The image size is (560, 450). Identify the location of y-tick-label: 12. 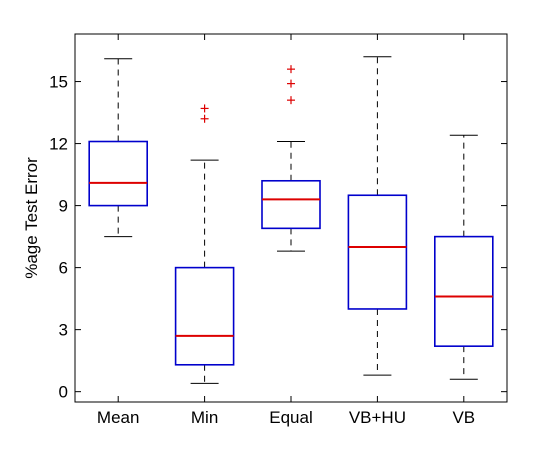
(58, 144).